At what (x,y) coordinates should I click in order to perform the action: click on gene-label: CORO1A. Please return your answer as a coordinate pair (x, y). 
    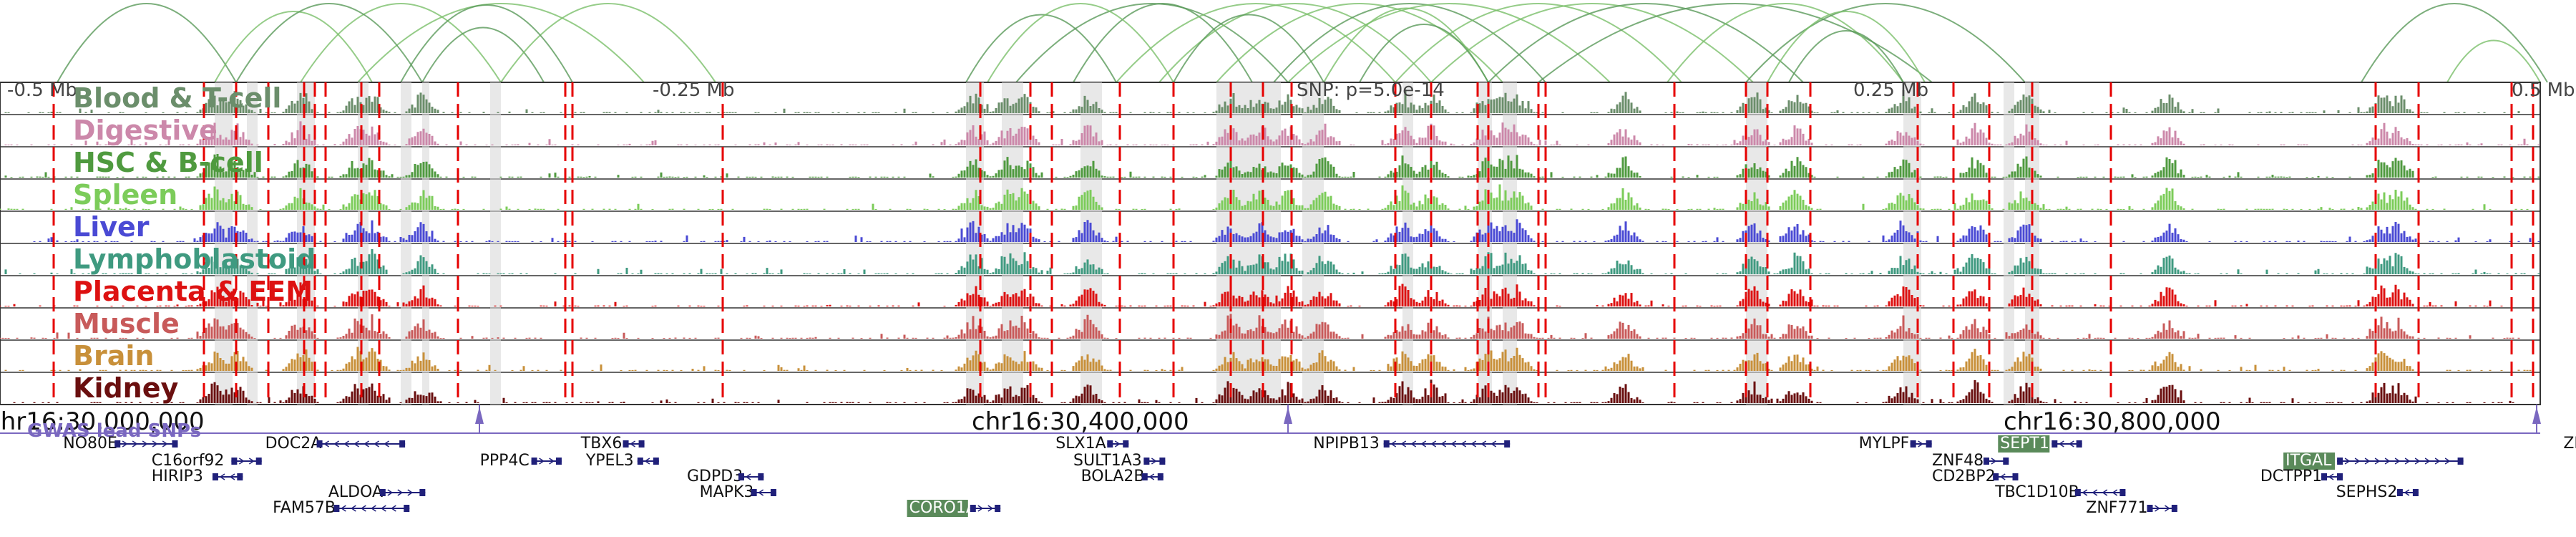
    Looking at the image, I should click on (943, 508).